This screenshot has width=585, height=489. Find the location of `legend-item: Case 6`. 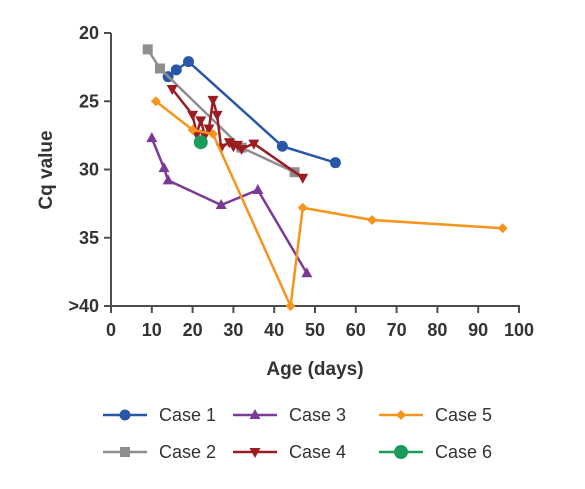

legend-item: Case 6 is located at coordinates (435, 452).